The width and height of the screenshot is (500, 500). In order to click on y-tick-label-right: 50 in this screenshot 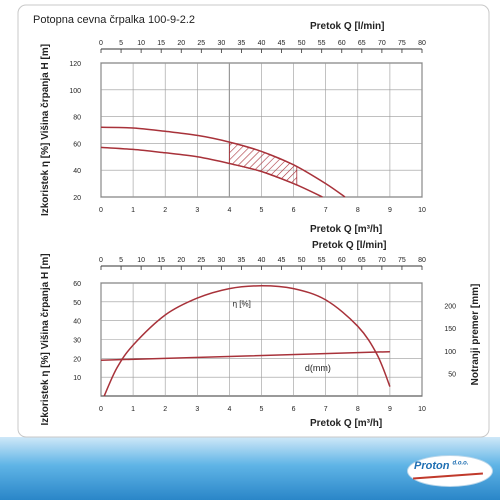, I will do `click(452, 374)`.